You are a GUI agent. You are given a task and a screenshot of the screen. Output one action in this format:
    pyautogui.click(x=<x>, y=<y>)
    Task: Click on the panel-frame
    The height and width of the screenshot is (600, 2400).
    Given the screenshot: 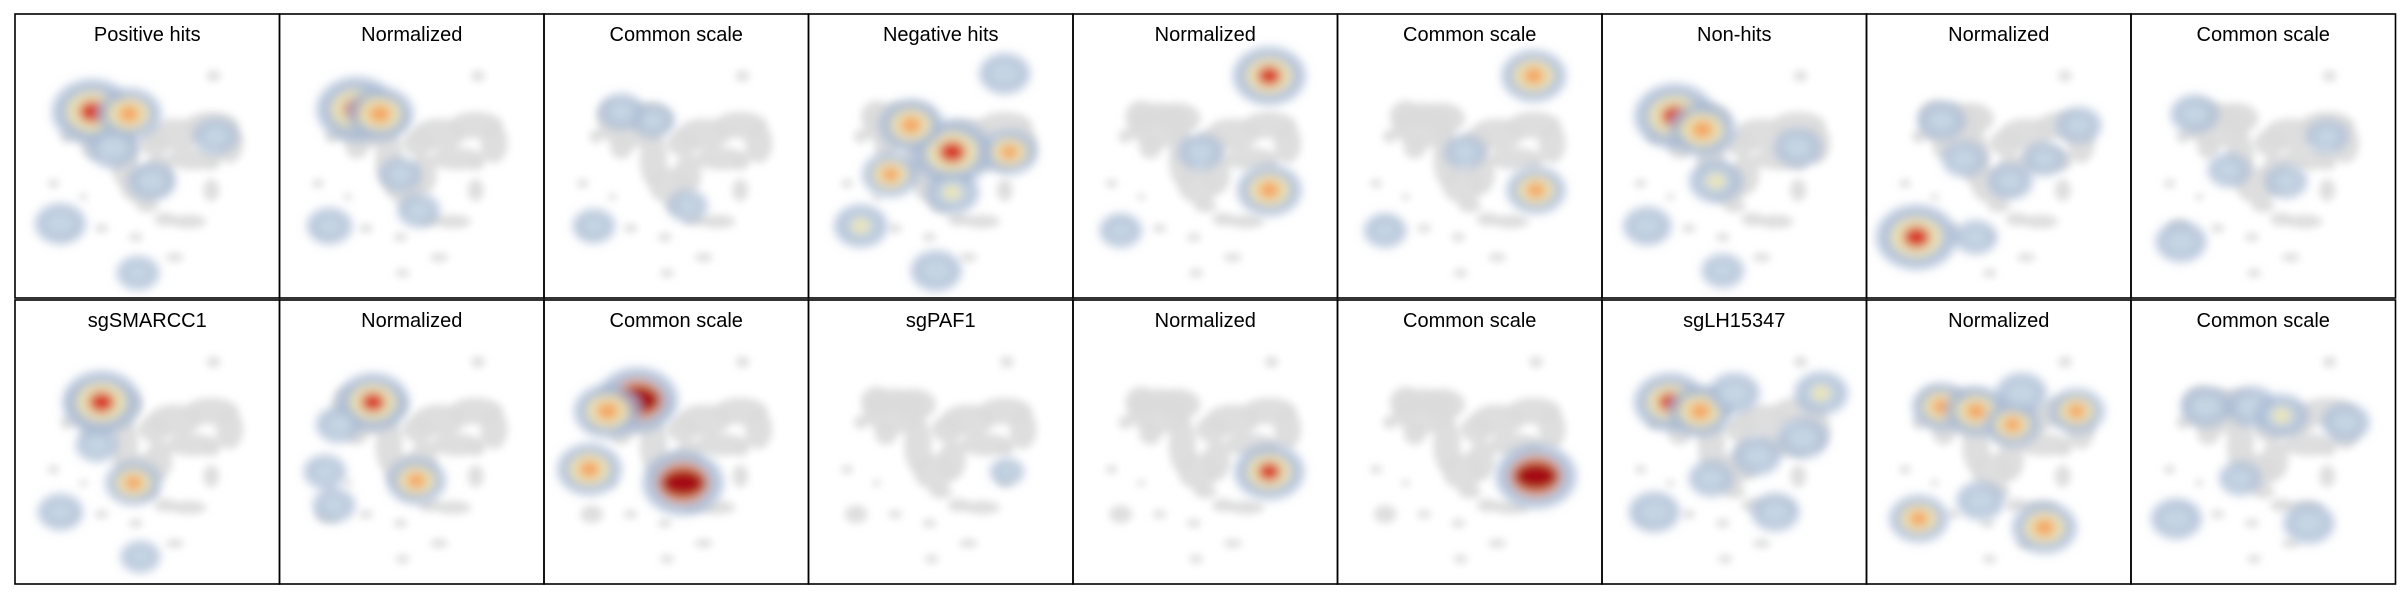 What is the action you would take?
    pyautogui.click(x=2263, y=156)
    